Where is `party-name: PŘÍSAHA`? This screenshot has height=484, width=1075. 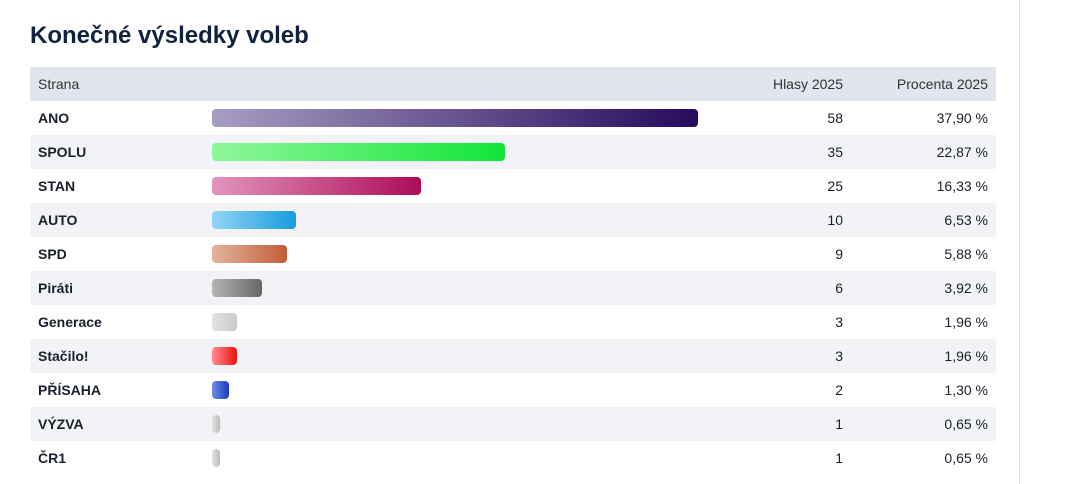 party-name: PŘÍSAHA is located at coordinates (70, 390).